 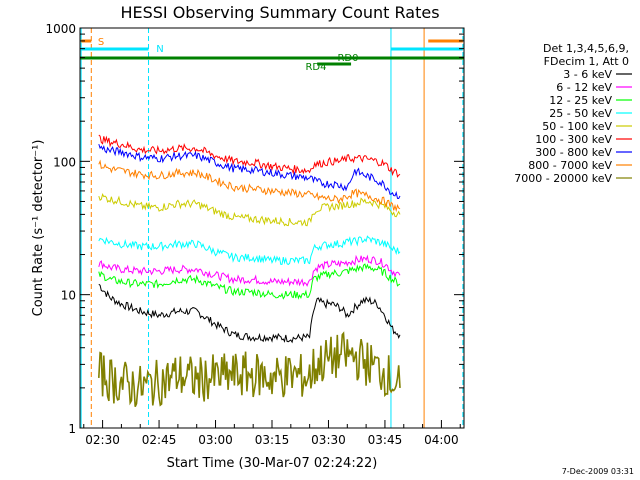 What do you see at coordinates (573, 139) in the screenshot?
I see `legend-label: 100 - 300 keV` at bounding box center [573, 139].